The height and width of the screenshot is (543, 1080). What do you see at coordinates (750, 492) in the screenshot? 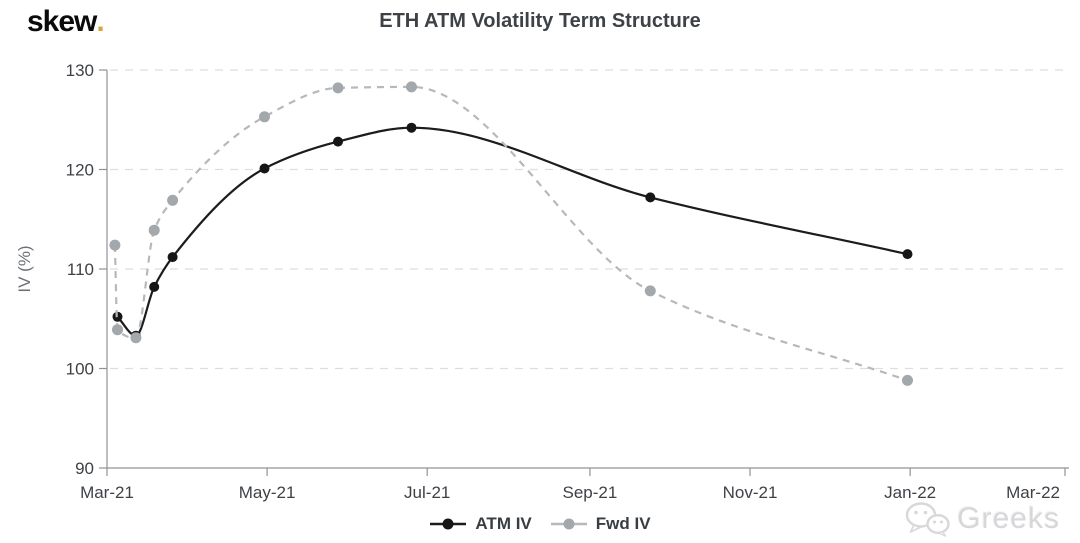
I see `x-tick-label: Nov-21` at bounding box center [750, 492].